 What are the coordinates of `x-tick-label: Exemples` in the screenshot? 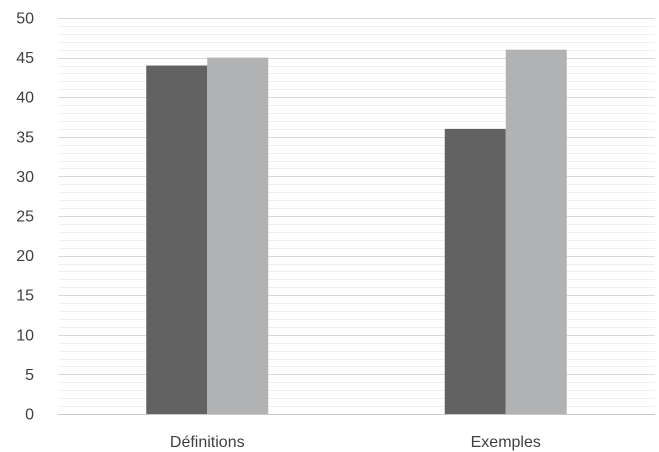 It's located at (506, 442).